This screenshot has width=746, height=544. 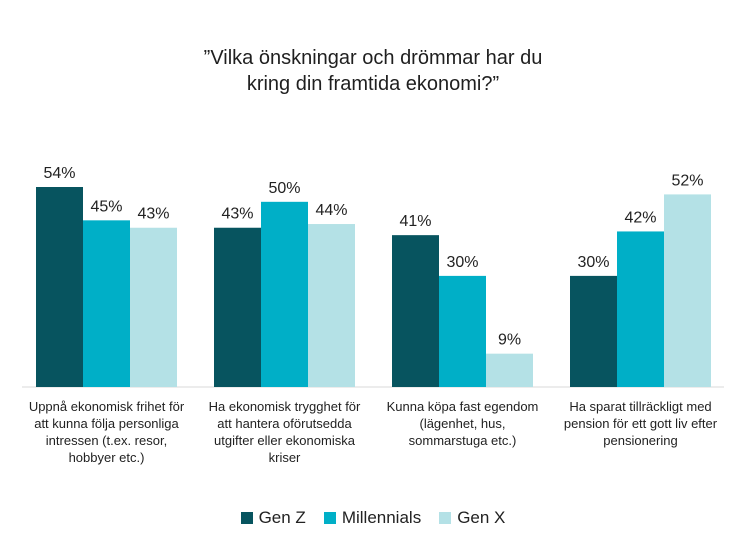 I want to click on value-label-gen-x-cat-2: 44%, so click(x=331, y=210).